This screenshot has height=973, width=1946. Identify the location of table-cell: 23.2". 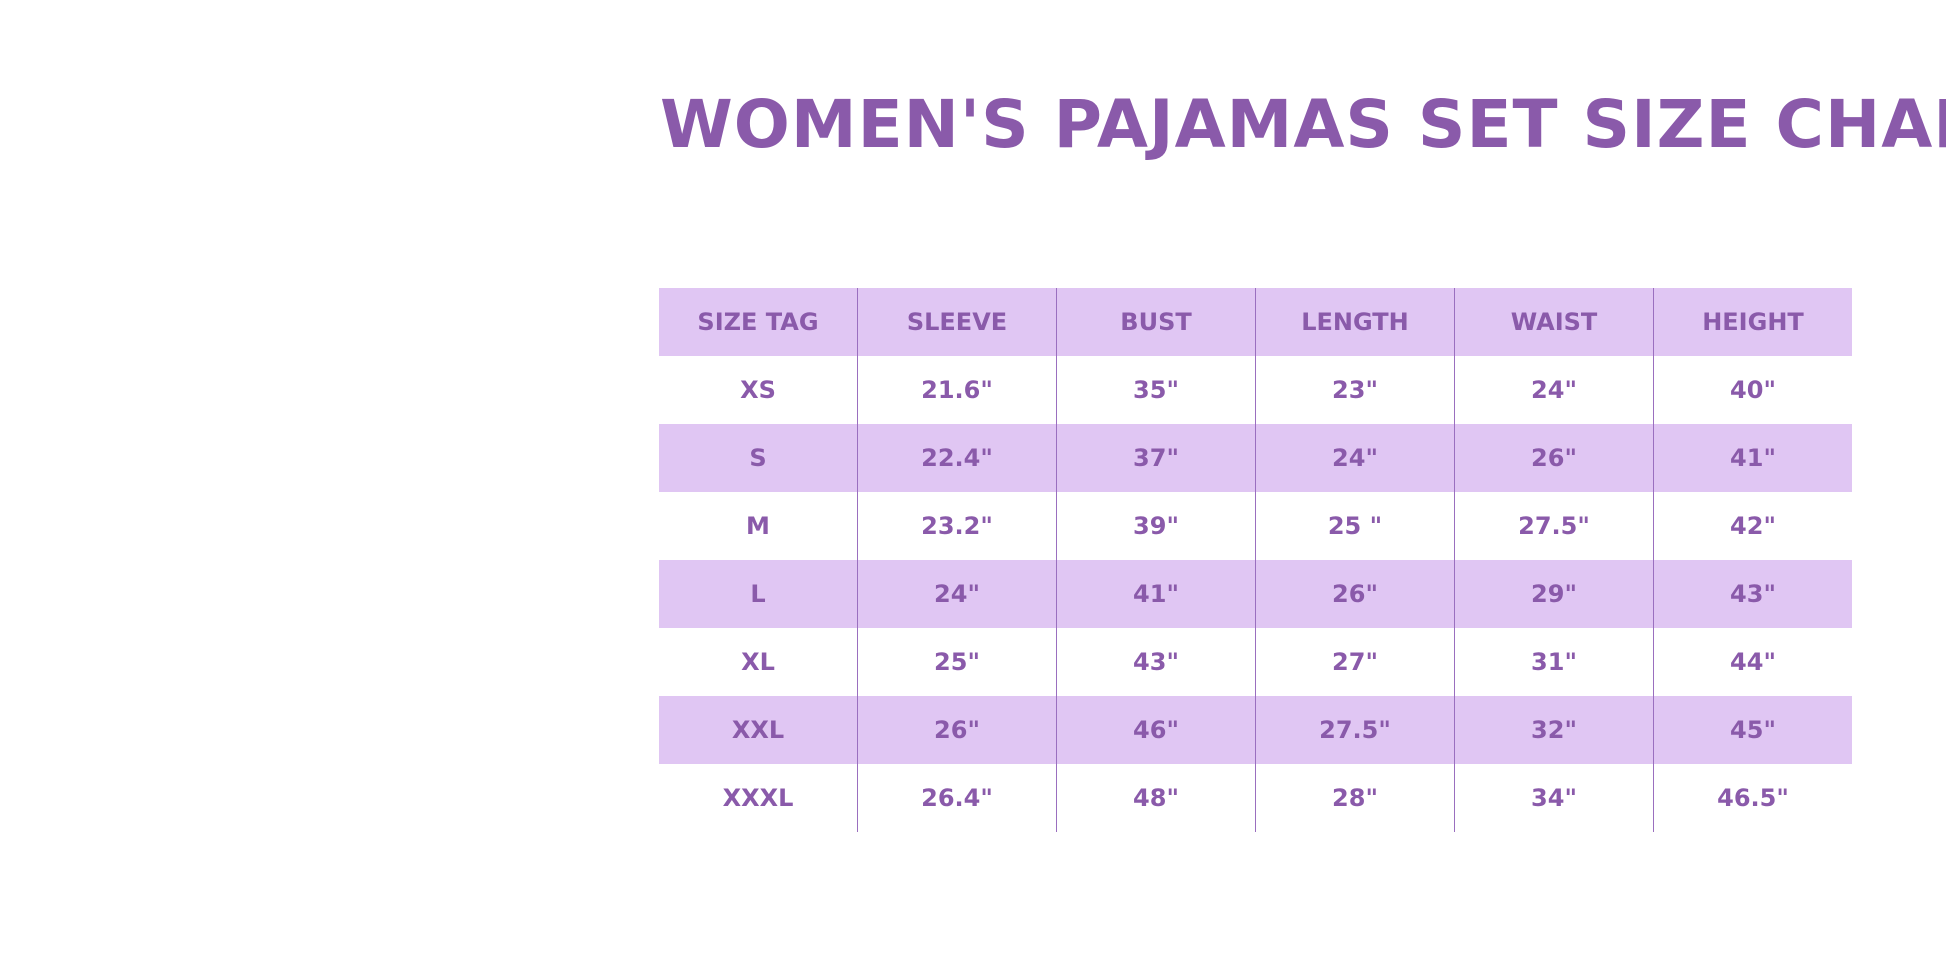
(957, 526).